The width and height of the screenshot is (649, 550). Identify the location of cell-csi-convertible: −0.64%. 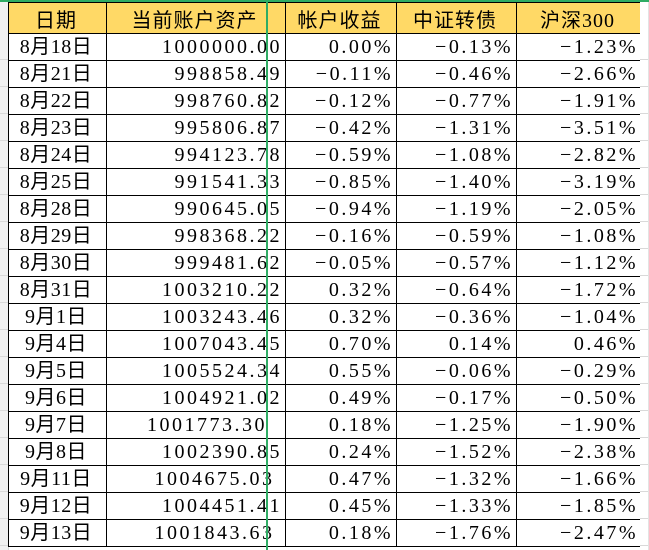
(456, 290).